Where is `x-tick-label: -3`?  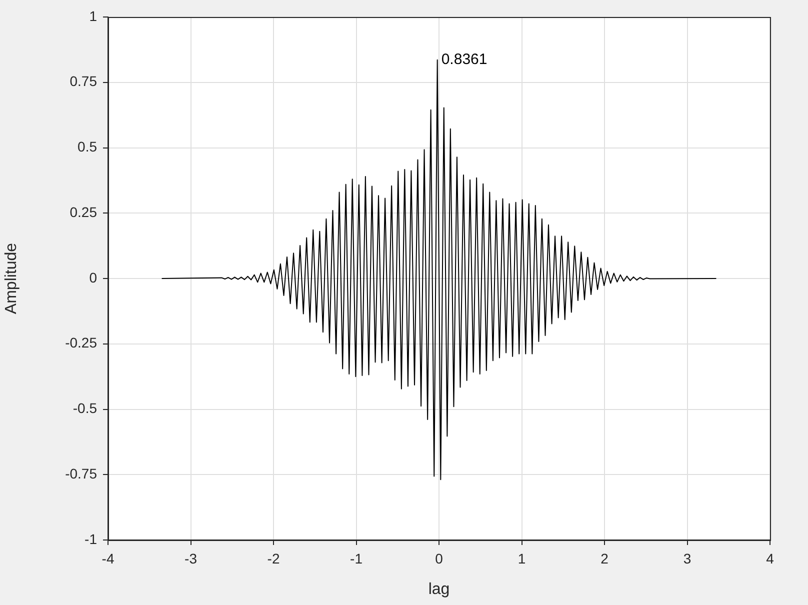
x-tick-label: -3 is located at coordinates (191, 558).